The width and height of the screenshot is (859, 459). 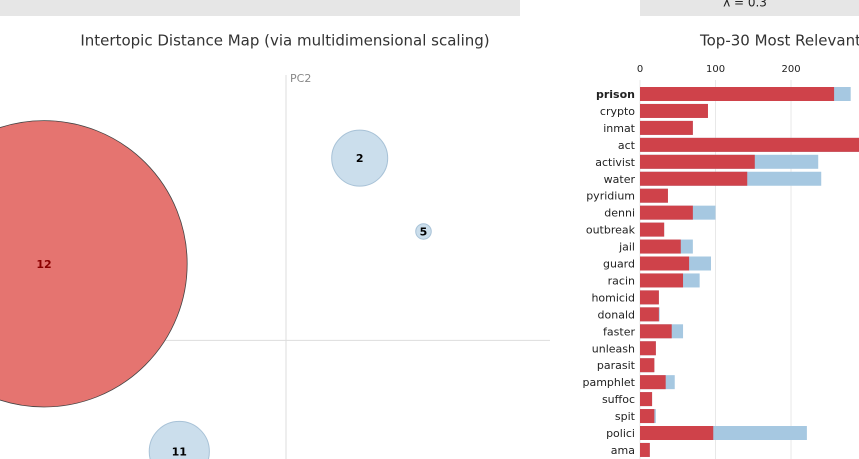 I want to click on x-tick-label: 0, so click(x=640, y=69).